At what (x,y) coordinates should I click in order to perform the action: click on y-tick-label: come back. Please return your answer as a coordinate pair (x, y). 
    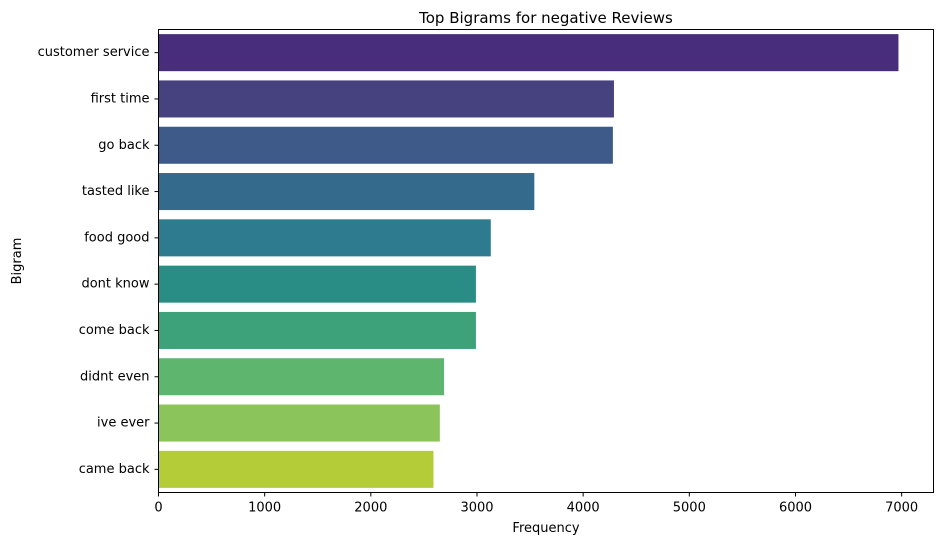
    Looking at the image, I should click on (114, 330).